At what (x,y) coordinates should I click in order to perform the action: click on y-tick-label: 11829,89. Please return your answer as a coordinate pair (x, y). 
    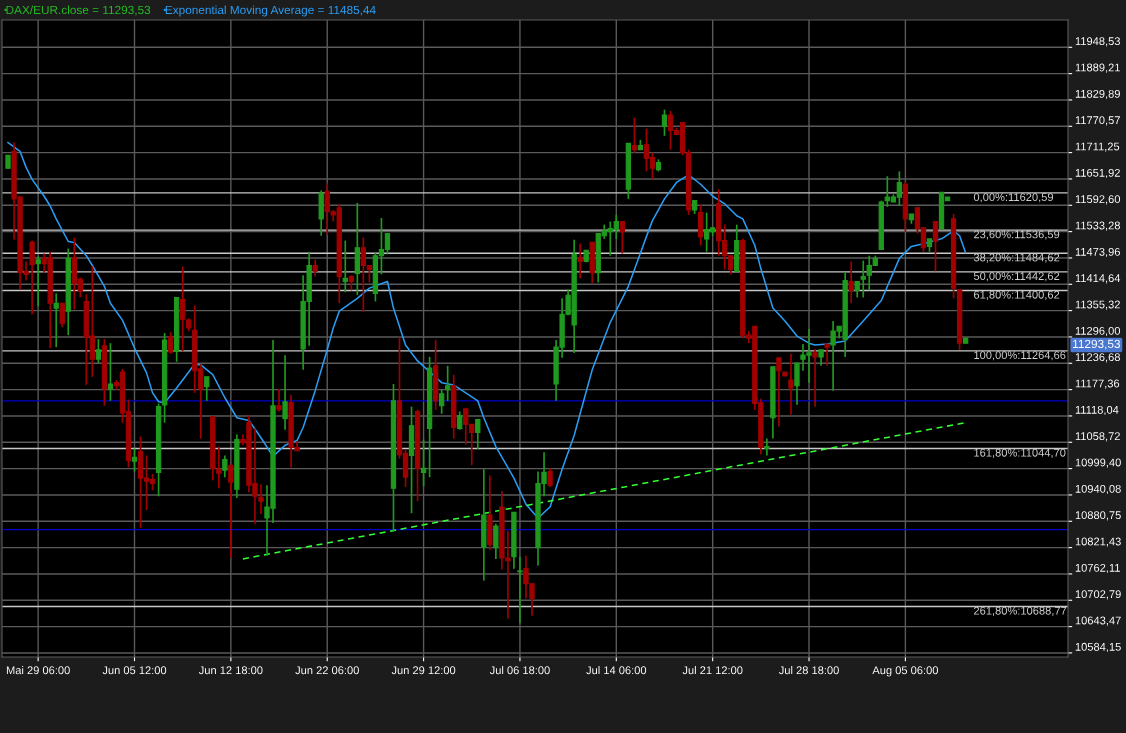
    Looking at the image, I should click on (1097, 94).